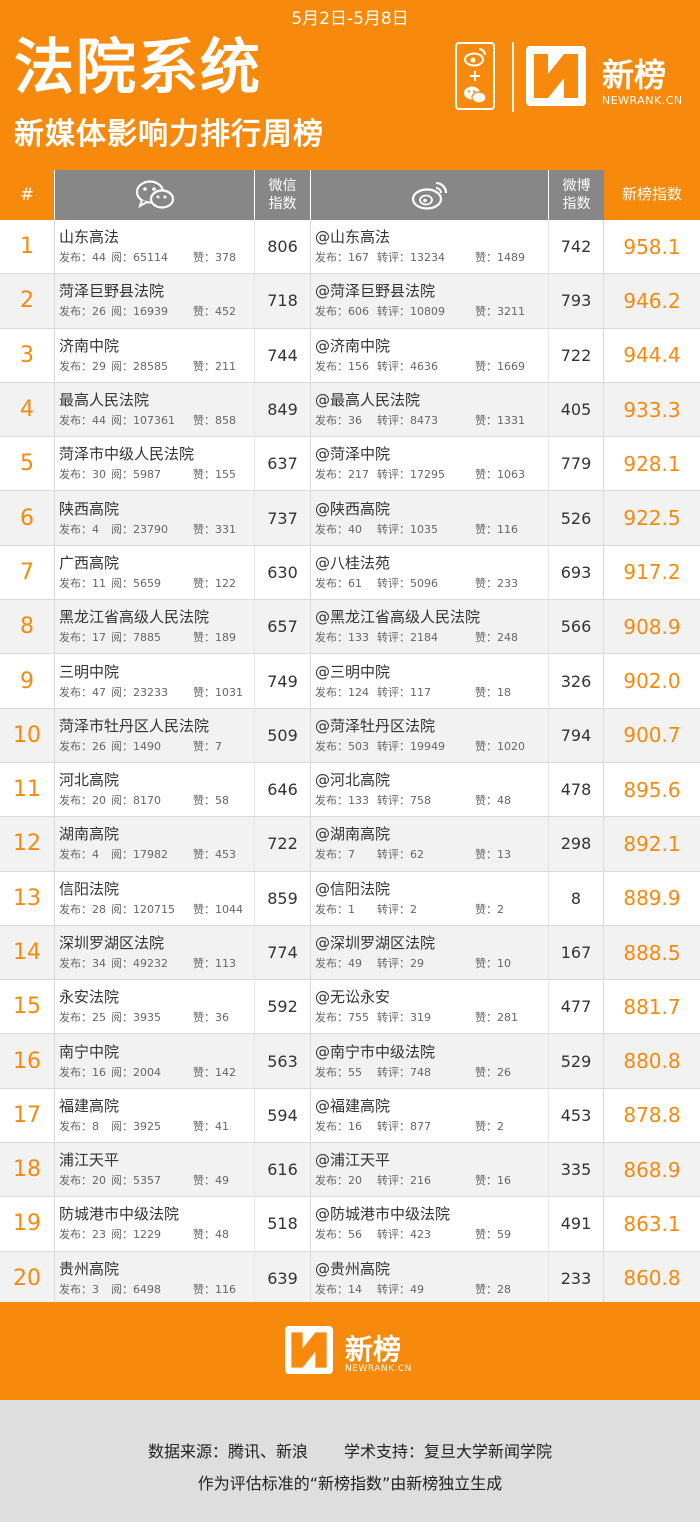 Image resolution: width=700 pixels, height=1522 pixels. I want to click on rank-cell: 18, so click(27, 1170).